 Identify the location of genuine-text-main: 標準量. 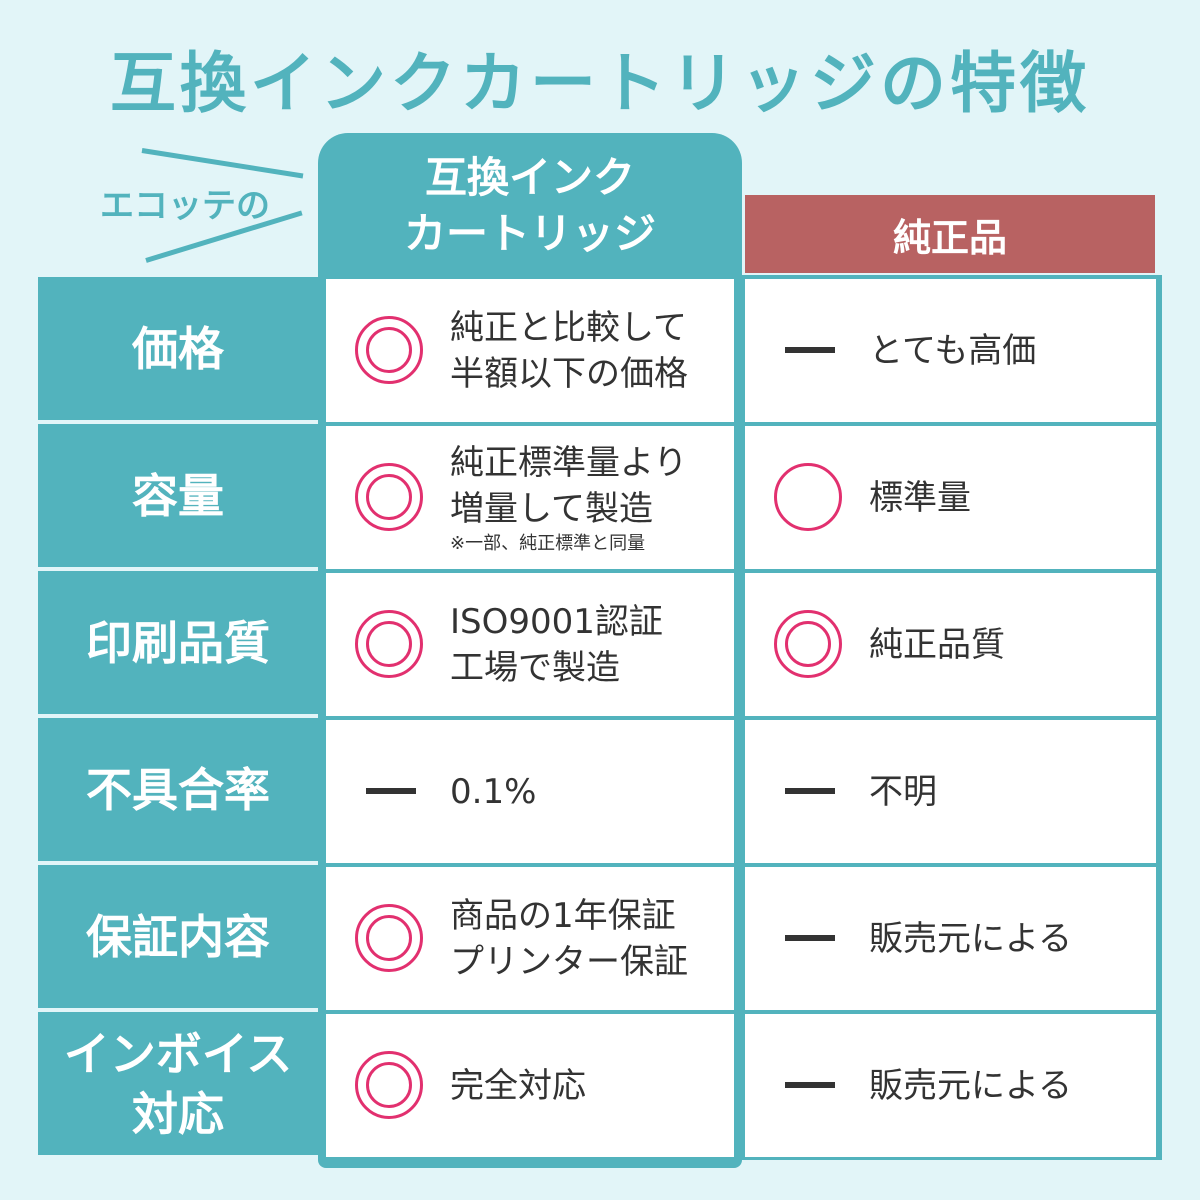
(920, 497).